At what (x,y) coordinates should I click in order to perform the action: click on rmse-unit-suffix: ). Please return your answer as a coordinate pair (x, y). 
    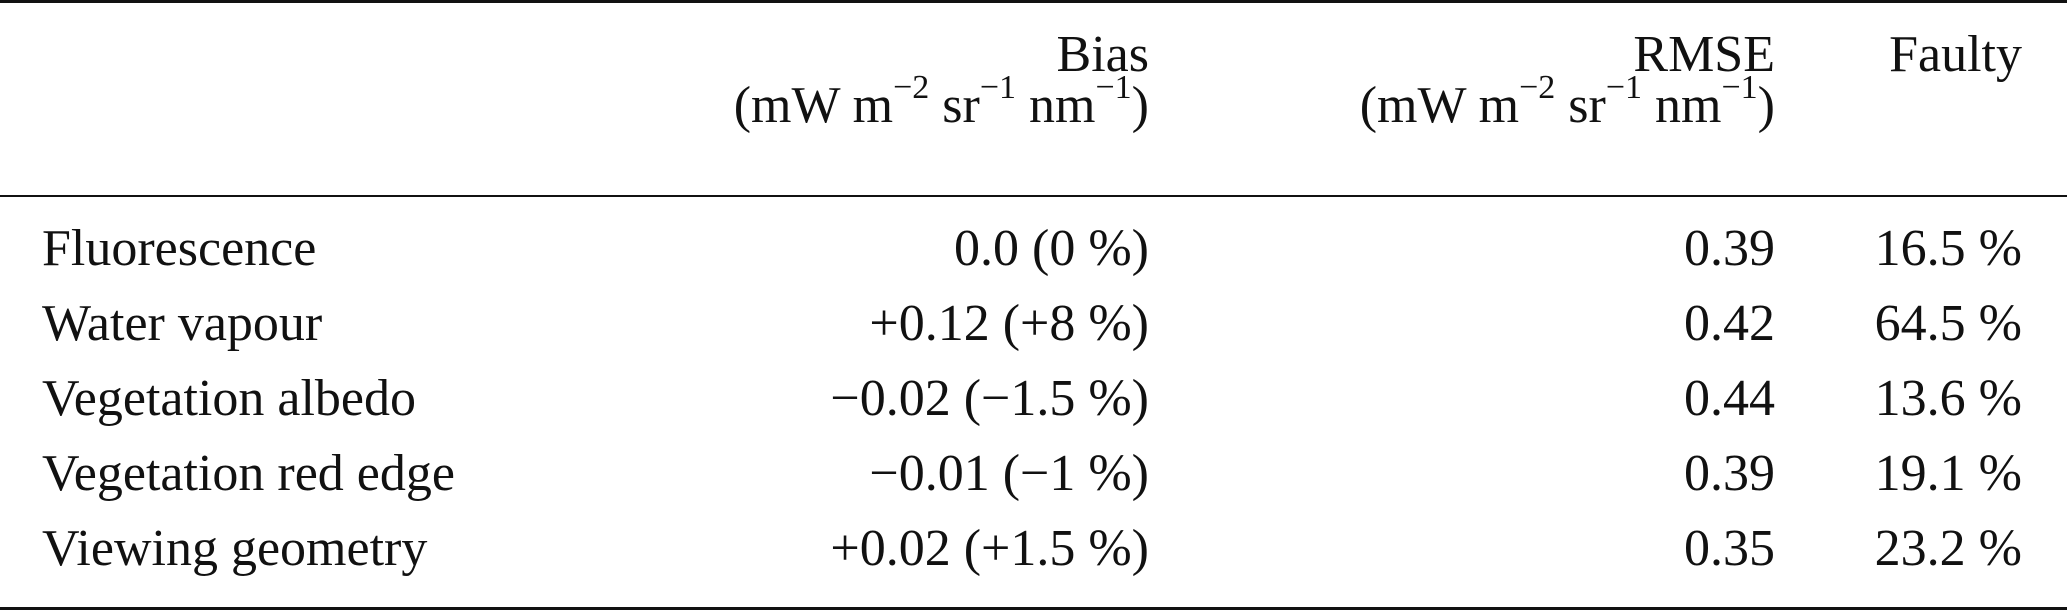
    Looking at the image, I should click on (1766, 105).